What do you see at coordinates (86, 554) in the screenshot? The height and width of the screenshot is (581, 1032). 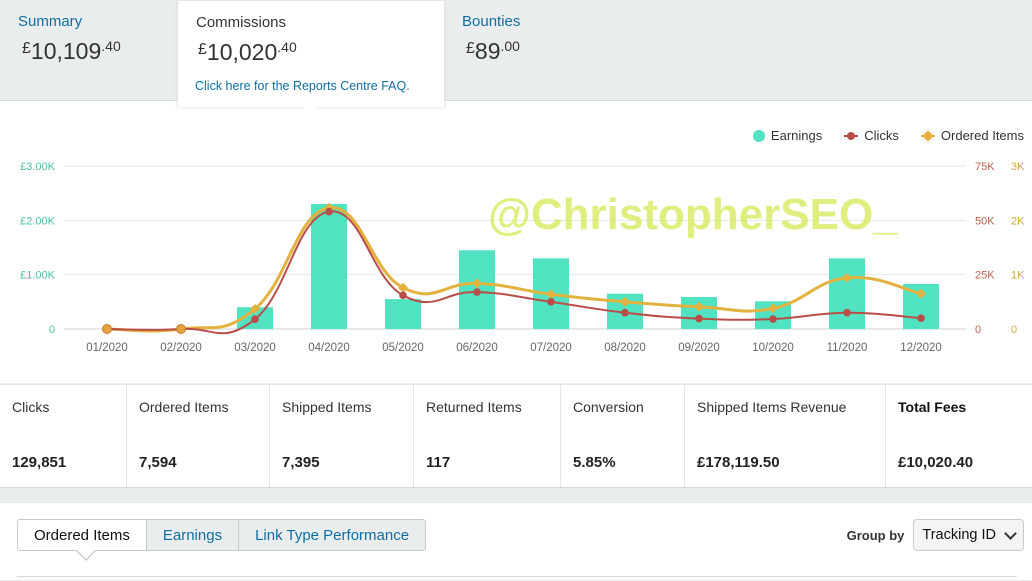 I see `subtab-pointer` at bounding box center [86, 554].